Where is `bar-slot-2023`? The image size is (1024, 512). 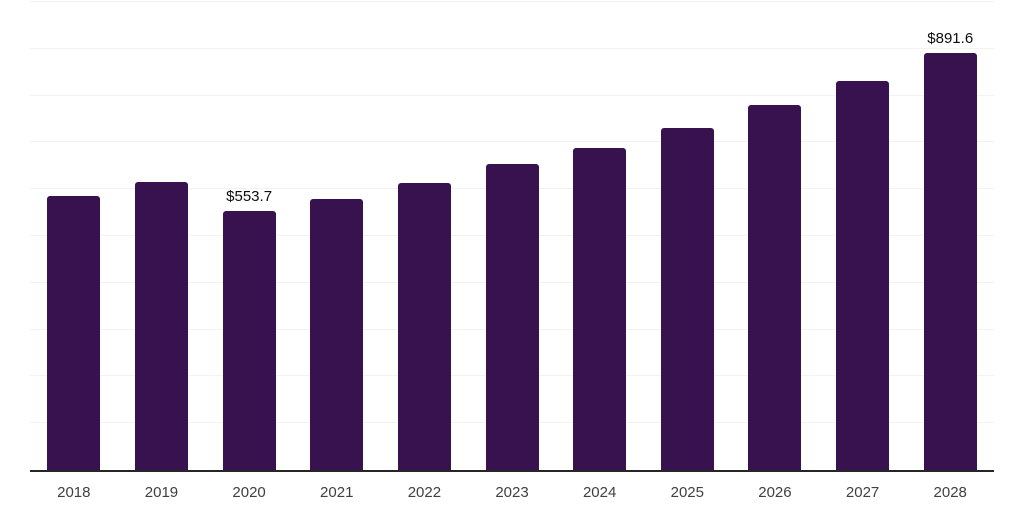 bar-slot-2023 is located at coordinates (512, 236).